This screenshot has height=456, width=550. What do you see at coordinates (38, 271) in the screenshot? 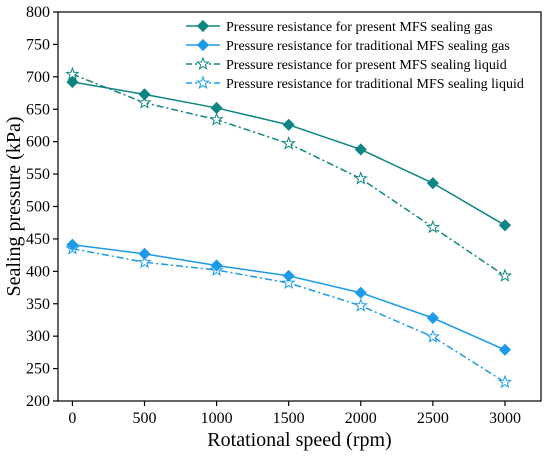
I see `y-tick-label: 400` at bounding box center [38, 271].